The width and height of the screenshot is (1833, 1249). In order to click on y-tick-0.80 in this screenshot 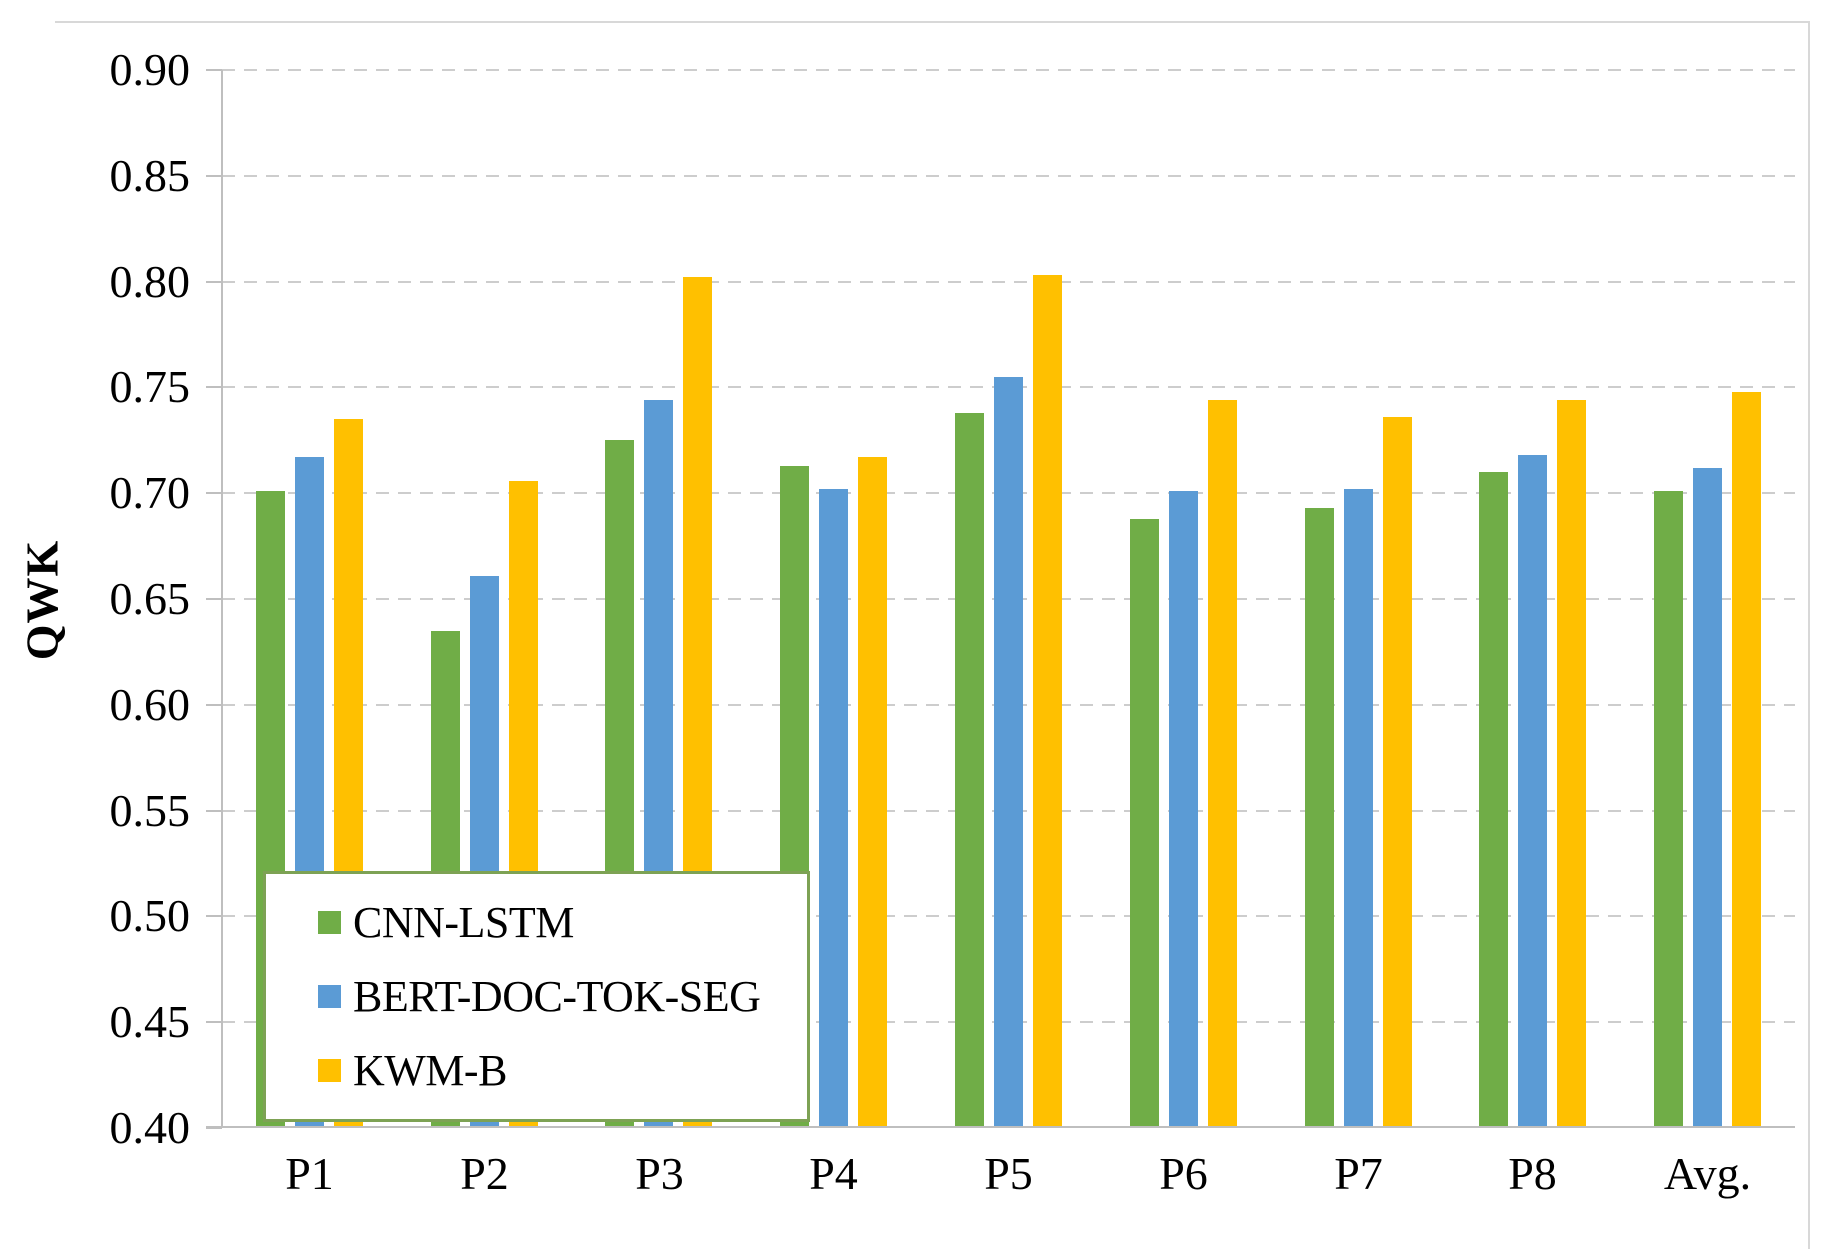, I will do `click(214, 281)`.